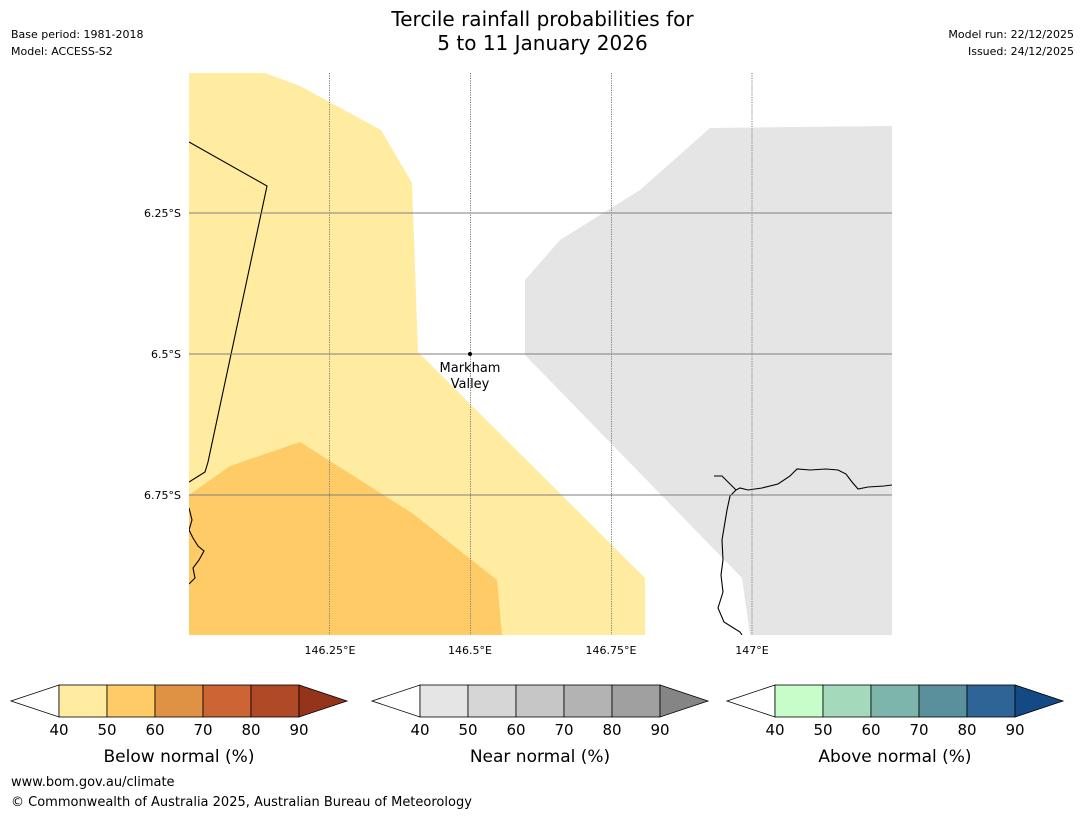 The image size is (1085, 816). I want to click on issued-date: Issued: 24/12/2025, so click(1020, 51).